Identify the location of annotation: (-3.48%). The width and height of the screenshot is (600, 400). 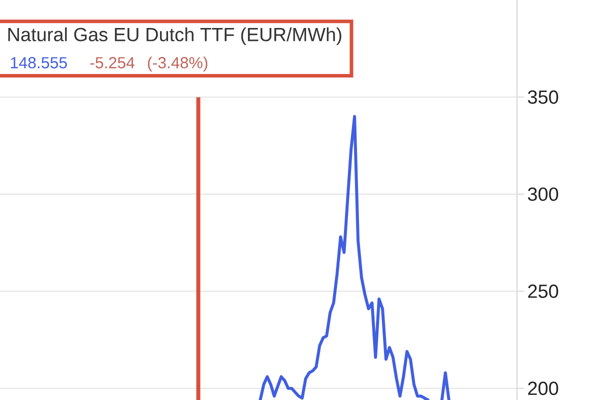
(178, 64).